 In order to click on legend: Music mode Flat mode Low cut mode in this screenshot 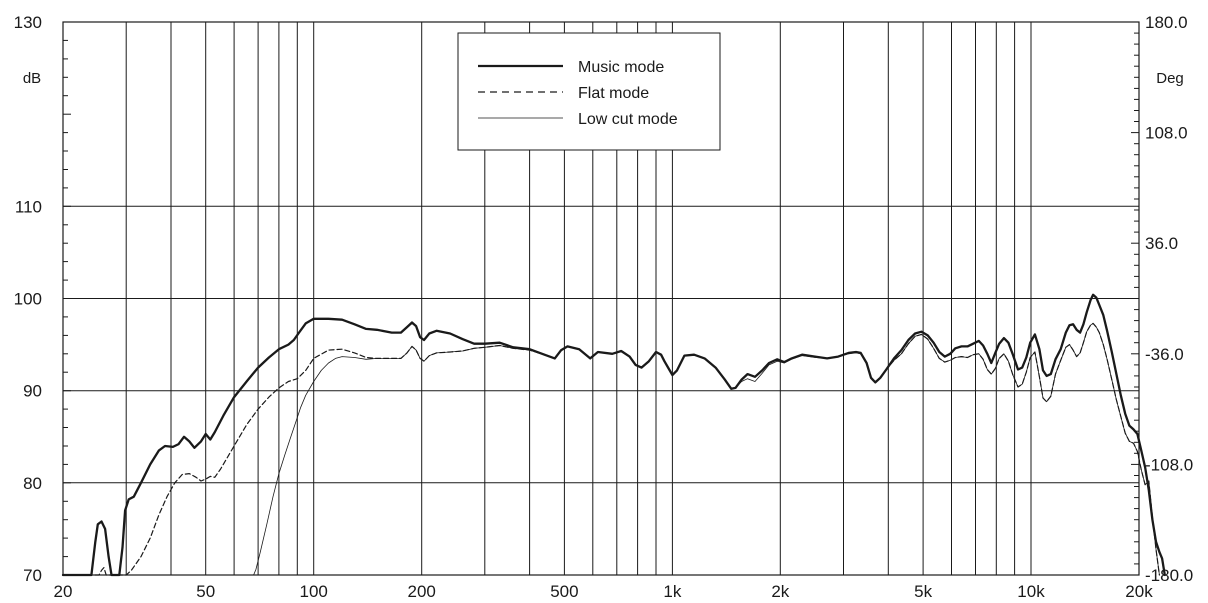, I will do `click(589, 91)`.